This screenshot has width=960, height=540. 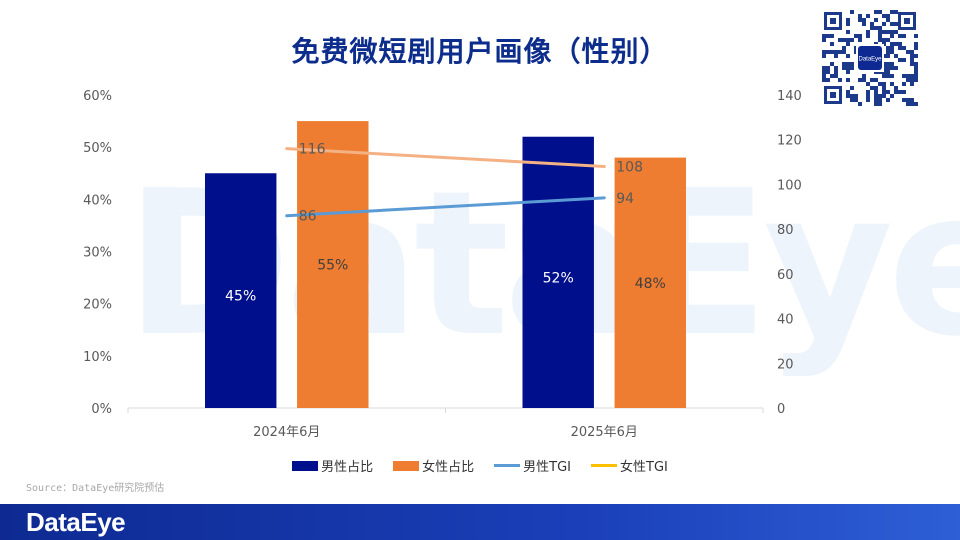 I want to click on y-right-tick-label: 20, so click(x=785, y=364).